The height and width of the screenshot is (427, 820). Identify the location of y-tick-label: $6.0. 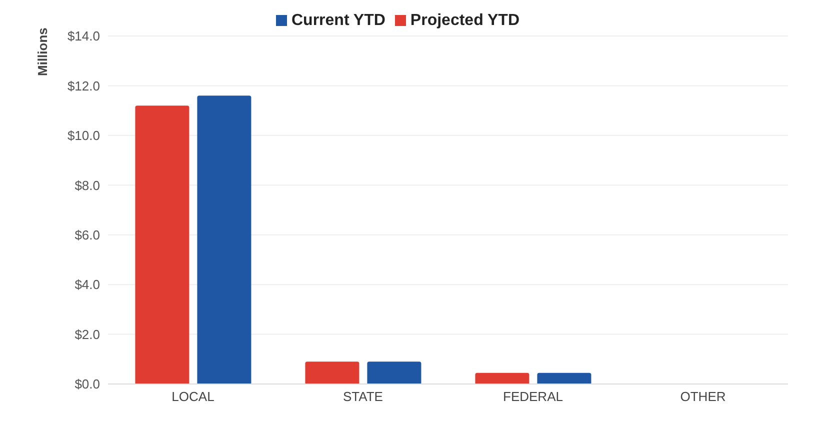
(87, 234).